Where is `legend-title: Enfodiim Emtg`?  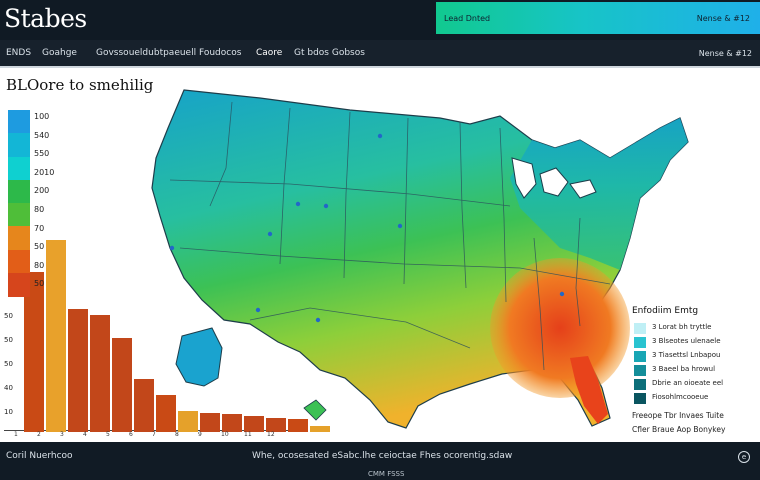
legend-title: Enfodiim Emtg is located at coordinates (665, 311).